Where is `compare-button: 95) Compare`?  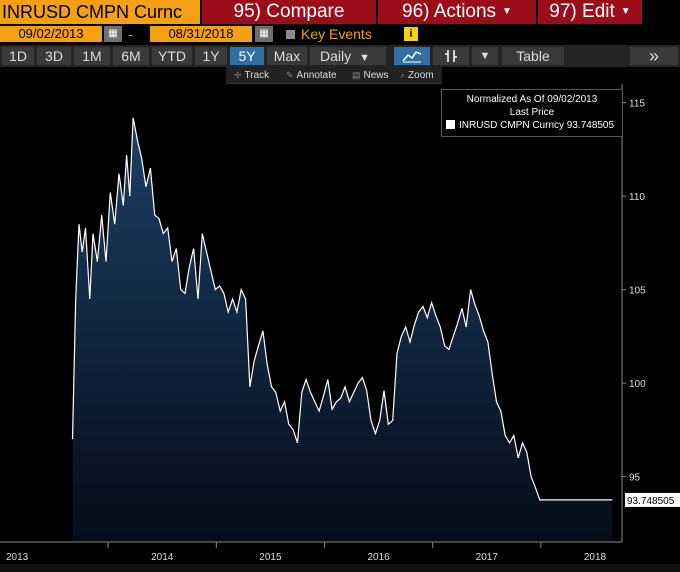
compare-button: 95) Compare is located at coordinates (289, 12).